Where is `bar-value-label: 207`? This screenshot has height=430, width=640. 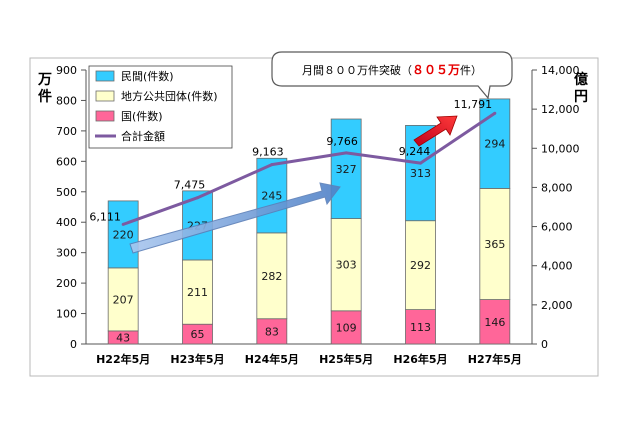
bar-value-label: 207 is located at coordinates (123, 299).